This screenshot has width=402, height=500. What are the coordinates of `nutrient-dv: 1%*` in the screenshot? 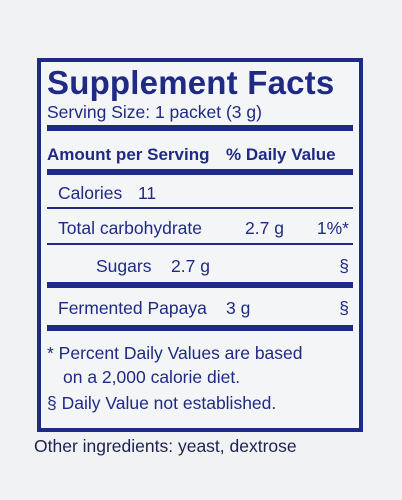 It's located at (332, 228).